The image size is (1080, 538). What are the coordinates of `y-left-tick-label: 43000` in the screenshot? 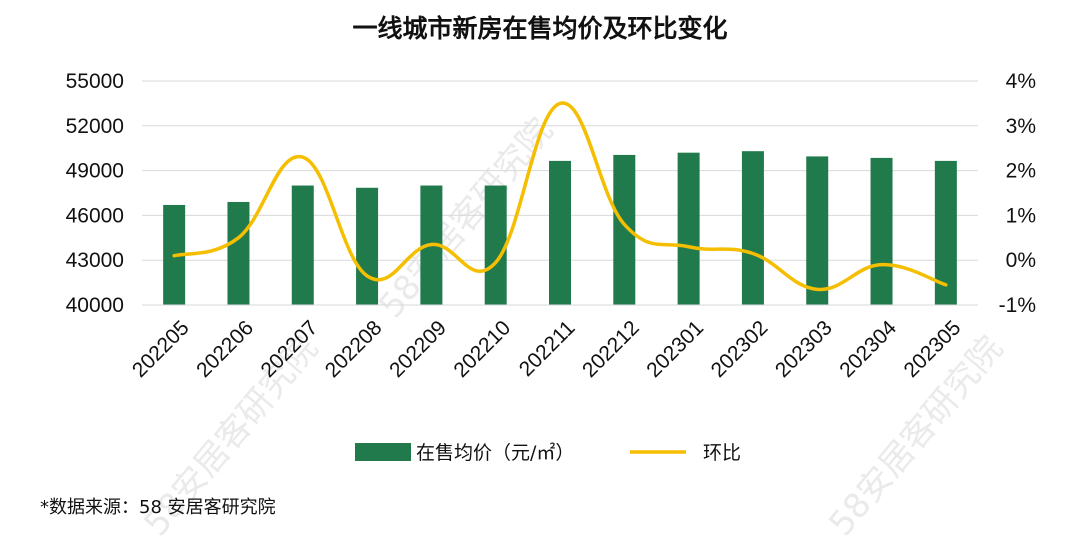 It's located at (95, 260).